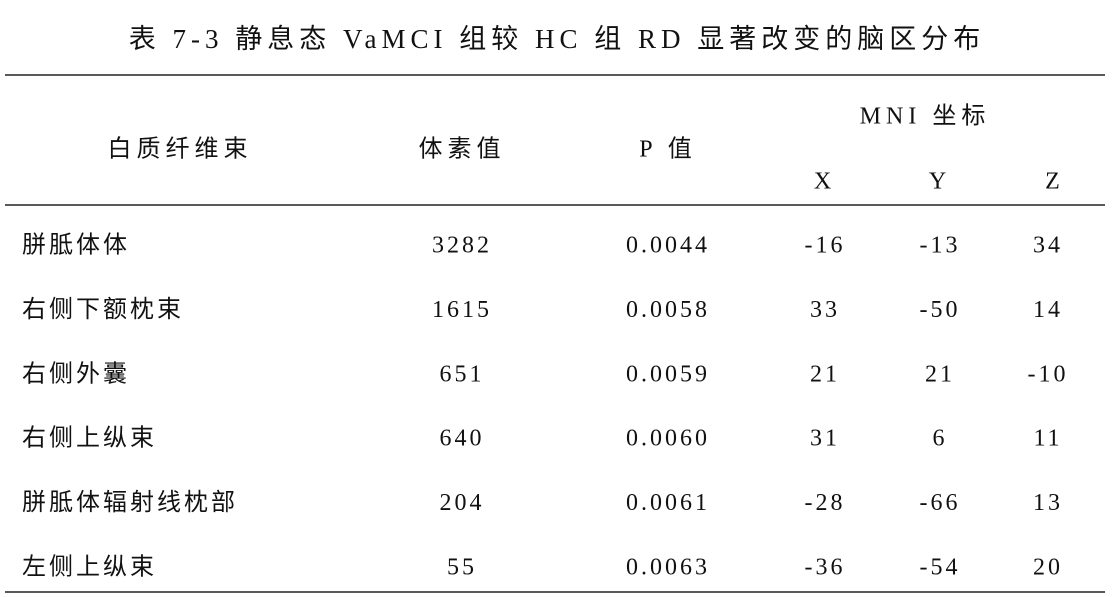  I want to click on row-label: 胼胝体体, so click(76, 245).